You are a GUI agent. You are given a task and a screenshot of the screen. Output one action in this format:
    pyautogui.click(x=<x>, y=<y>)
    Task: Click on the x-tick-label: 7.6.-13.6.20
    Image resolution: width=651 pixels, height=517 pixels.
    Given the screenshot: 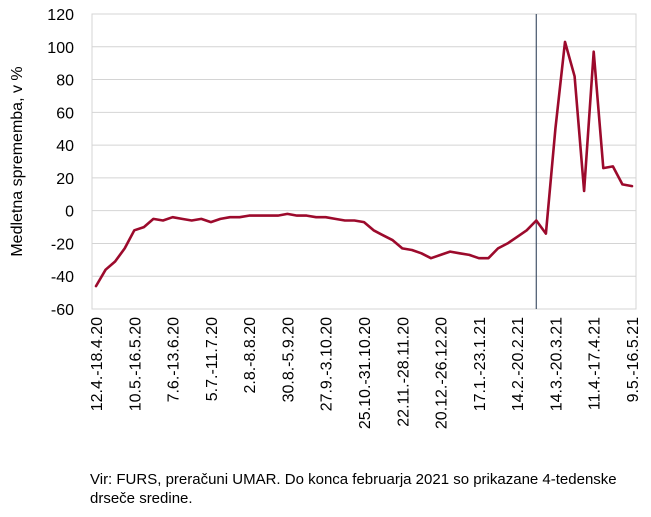 What is the action you would take?
    pyautogui.click(x=174, y=360)
    